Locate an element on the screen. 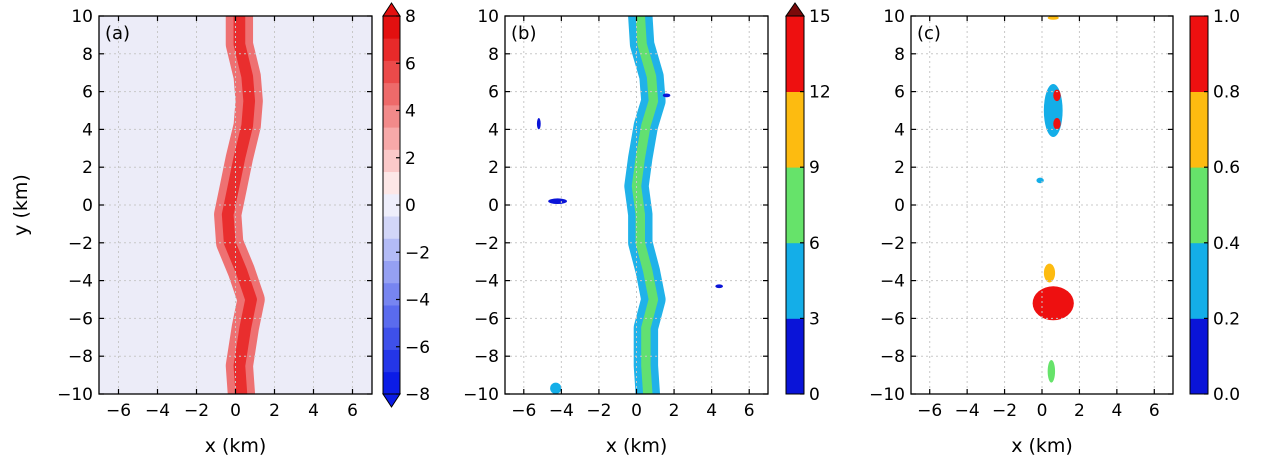 Image resolution: width=1262 pixels, height=461 pixels. colorbar-extend-min is located at coordinates (391, 400).